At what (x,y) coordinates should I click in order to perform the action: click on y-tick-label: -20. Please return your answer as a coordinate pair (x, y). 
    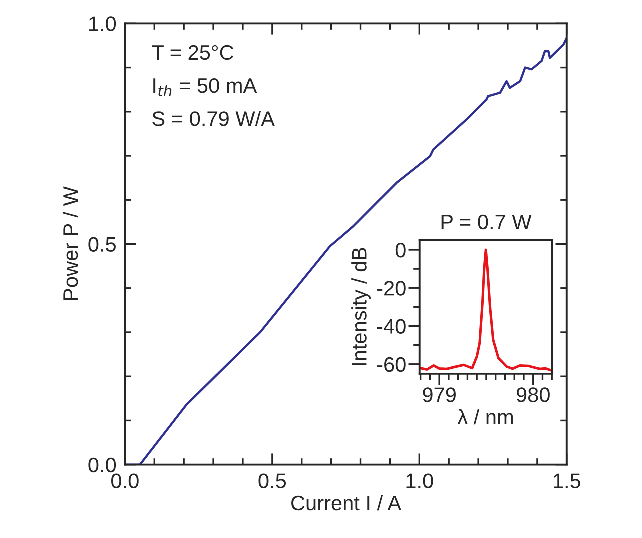
    Looking at the image, I should click on (391, 288).